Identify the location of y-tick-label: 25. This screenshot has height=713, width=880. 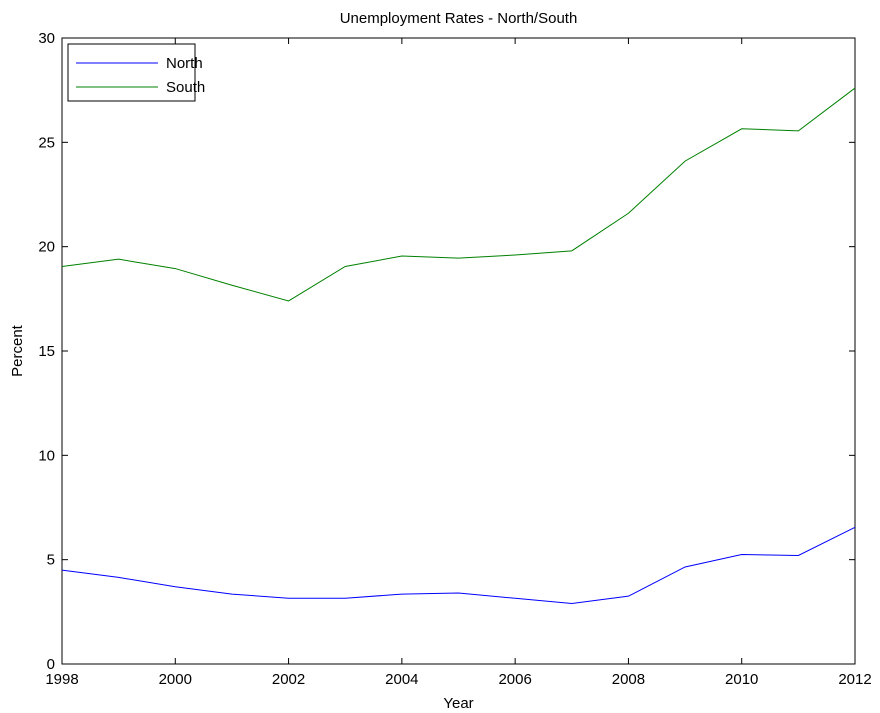
(46, 142).